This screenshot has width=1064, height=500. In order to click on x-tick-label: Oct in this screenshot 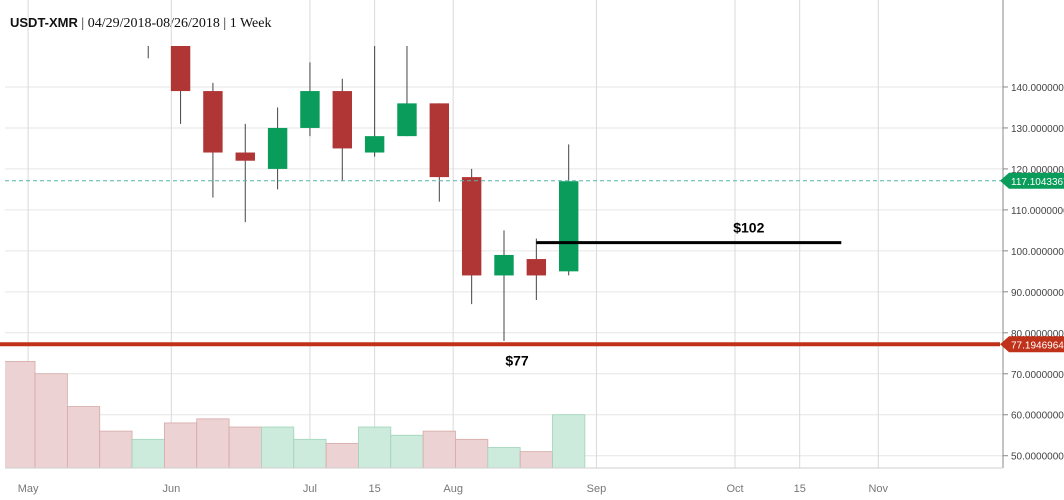, I will do `click(734, 489)`.